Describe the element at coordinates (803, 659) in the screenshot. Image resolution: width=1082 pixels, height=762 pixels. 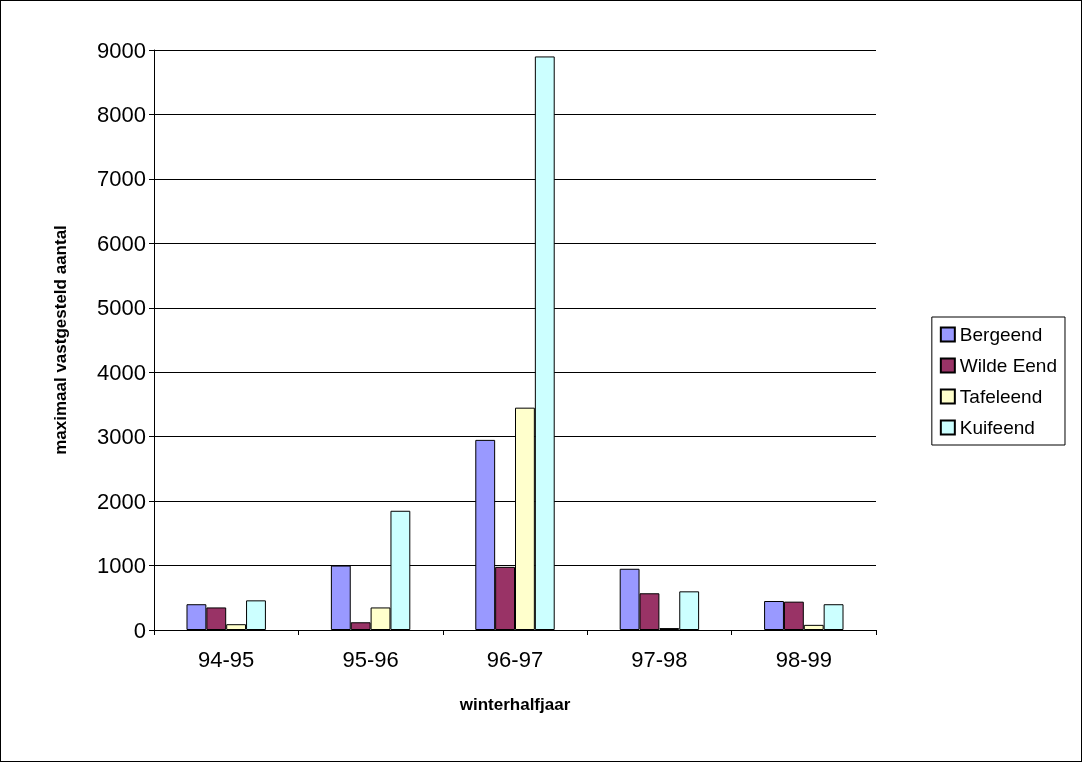
I see `x-tick-label: 98-99` at that location.